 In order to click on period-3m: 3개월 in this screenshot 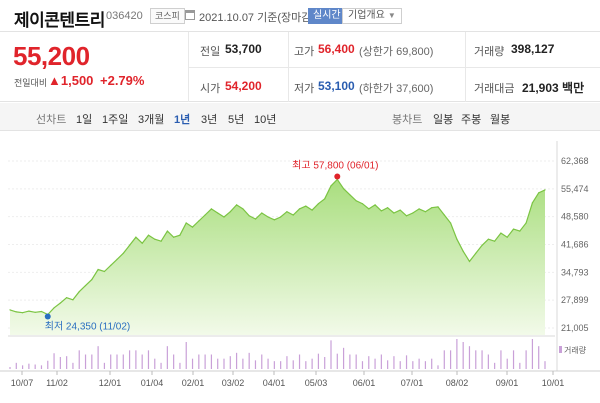, I will do `click(151, 120)`.